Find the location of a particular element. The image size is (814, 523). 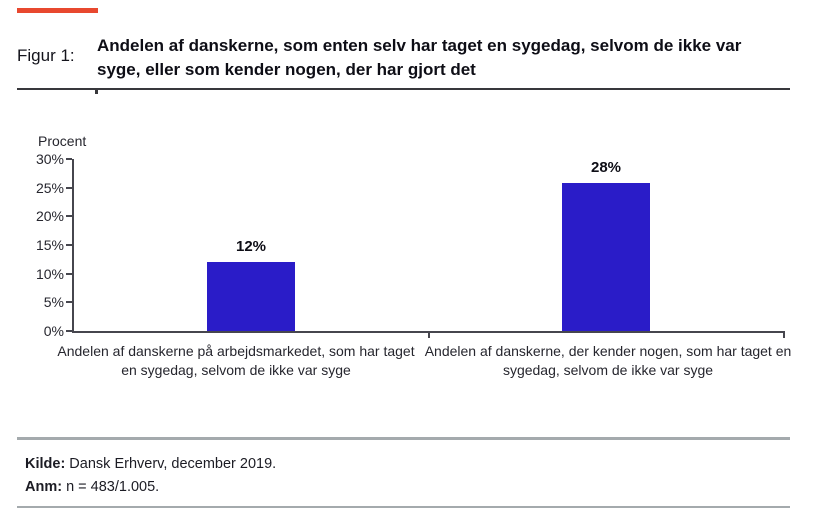

bar-group: 12% is located at coordinates (251, 245).